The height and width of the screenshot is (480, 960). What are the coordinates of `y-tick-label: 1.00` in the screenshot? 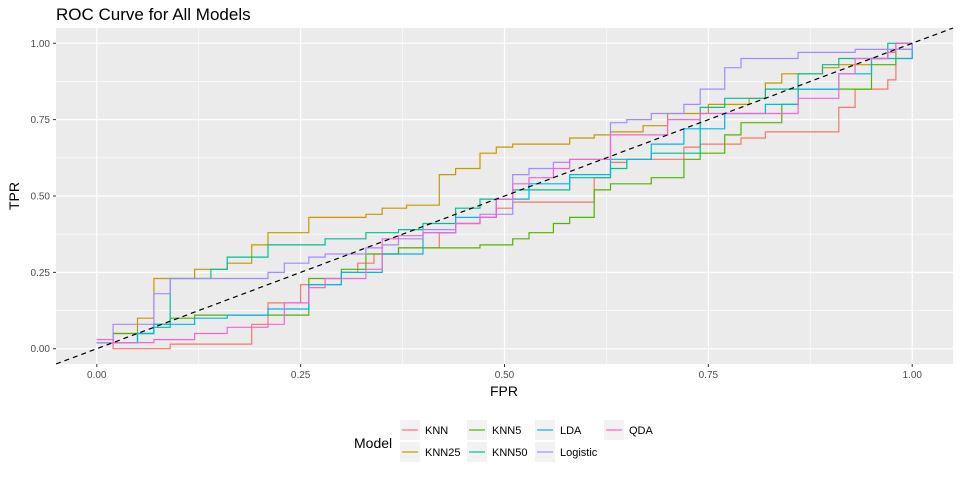 It's located at (41, 44).